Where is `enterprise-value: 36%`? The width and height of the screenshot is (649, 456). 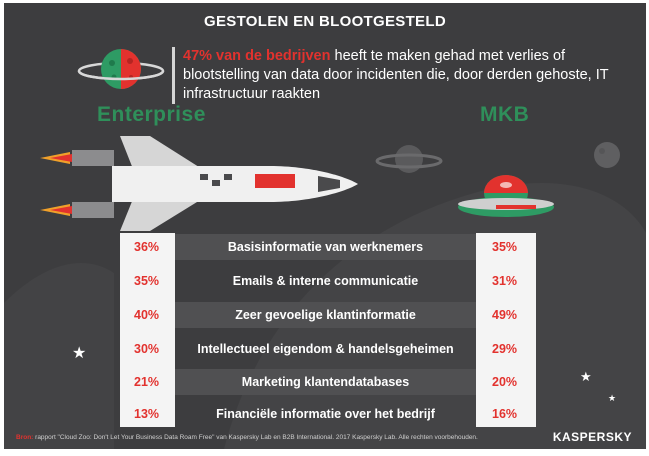 enterprise-value: 36% is located at coordinates (147, 247).